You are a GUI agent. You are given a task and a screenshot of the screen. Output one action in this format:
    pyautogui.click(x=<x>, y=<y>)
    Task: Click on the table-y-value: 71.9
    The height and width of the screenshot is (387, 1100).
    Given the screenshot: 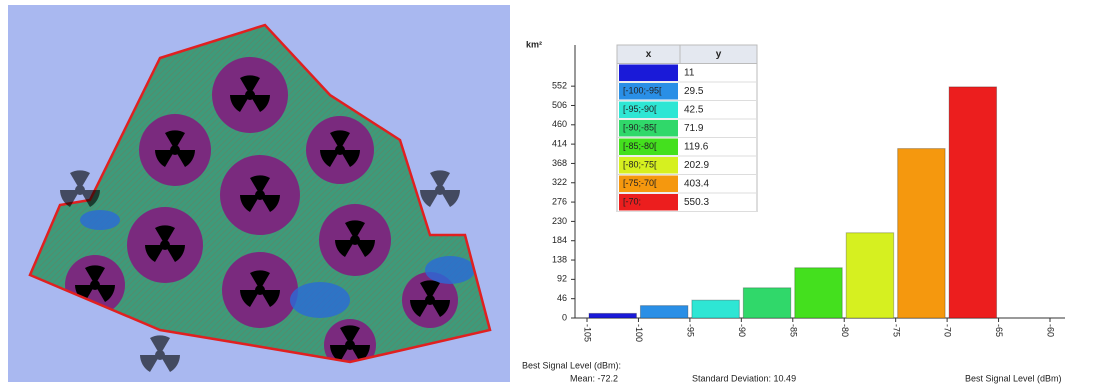 What is the action you would take?
    pyautogui.click(x=694, y=128)
    